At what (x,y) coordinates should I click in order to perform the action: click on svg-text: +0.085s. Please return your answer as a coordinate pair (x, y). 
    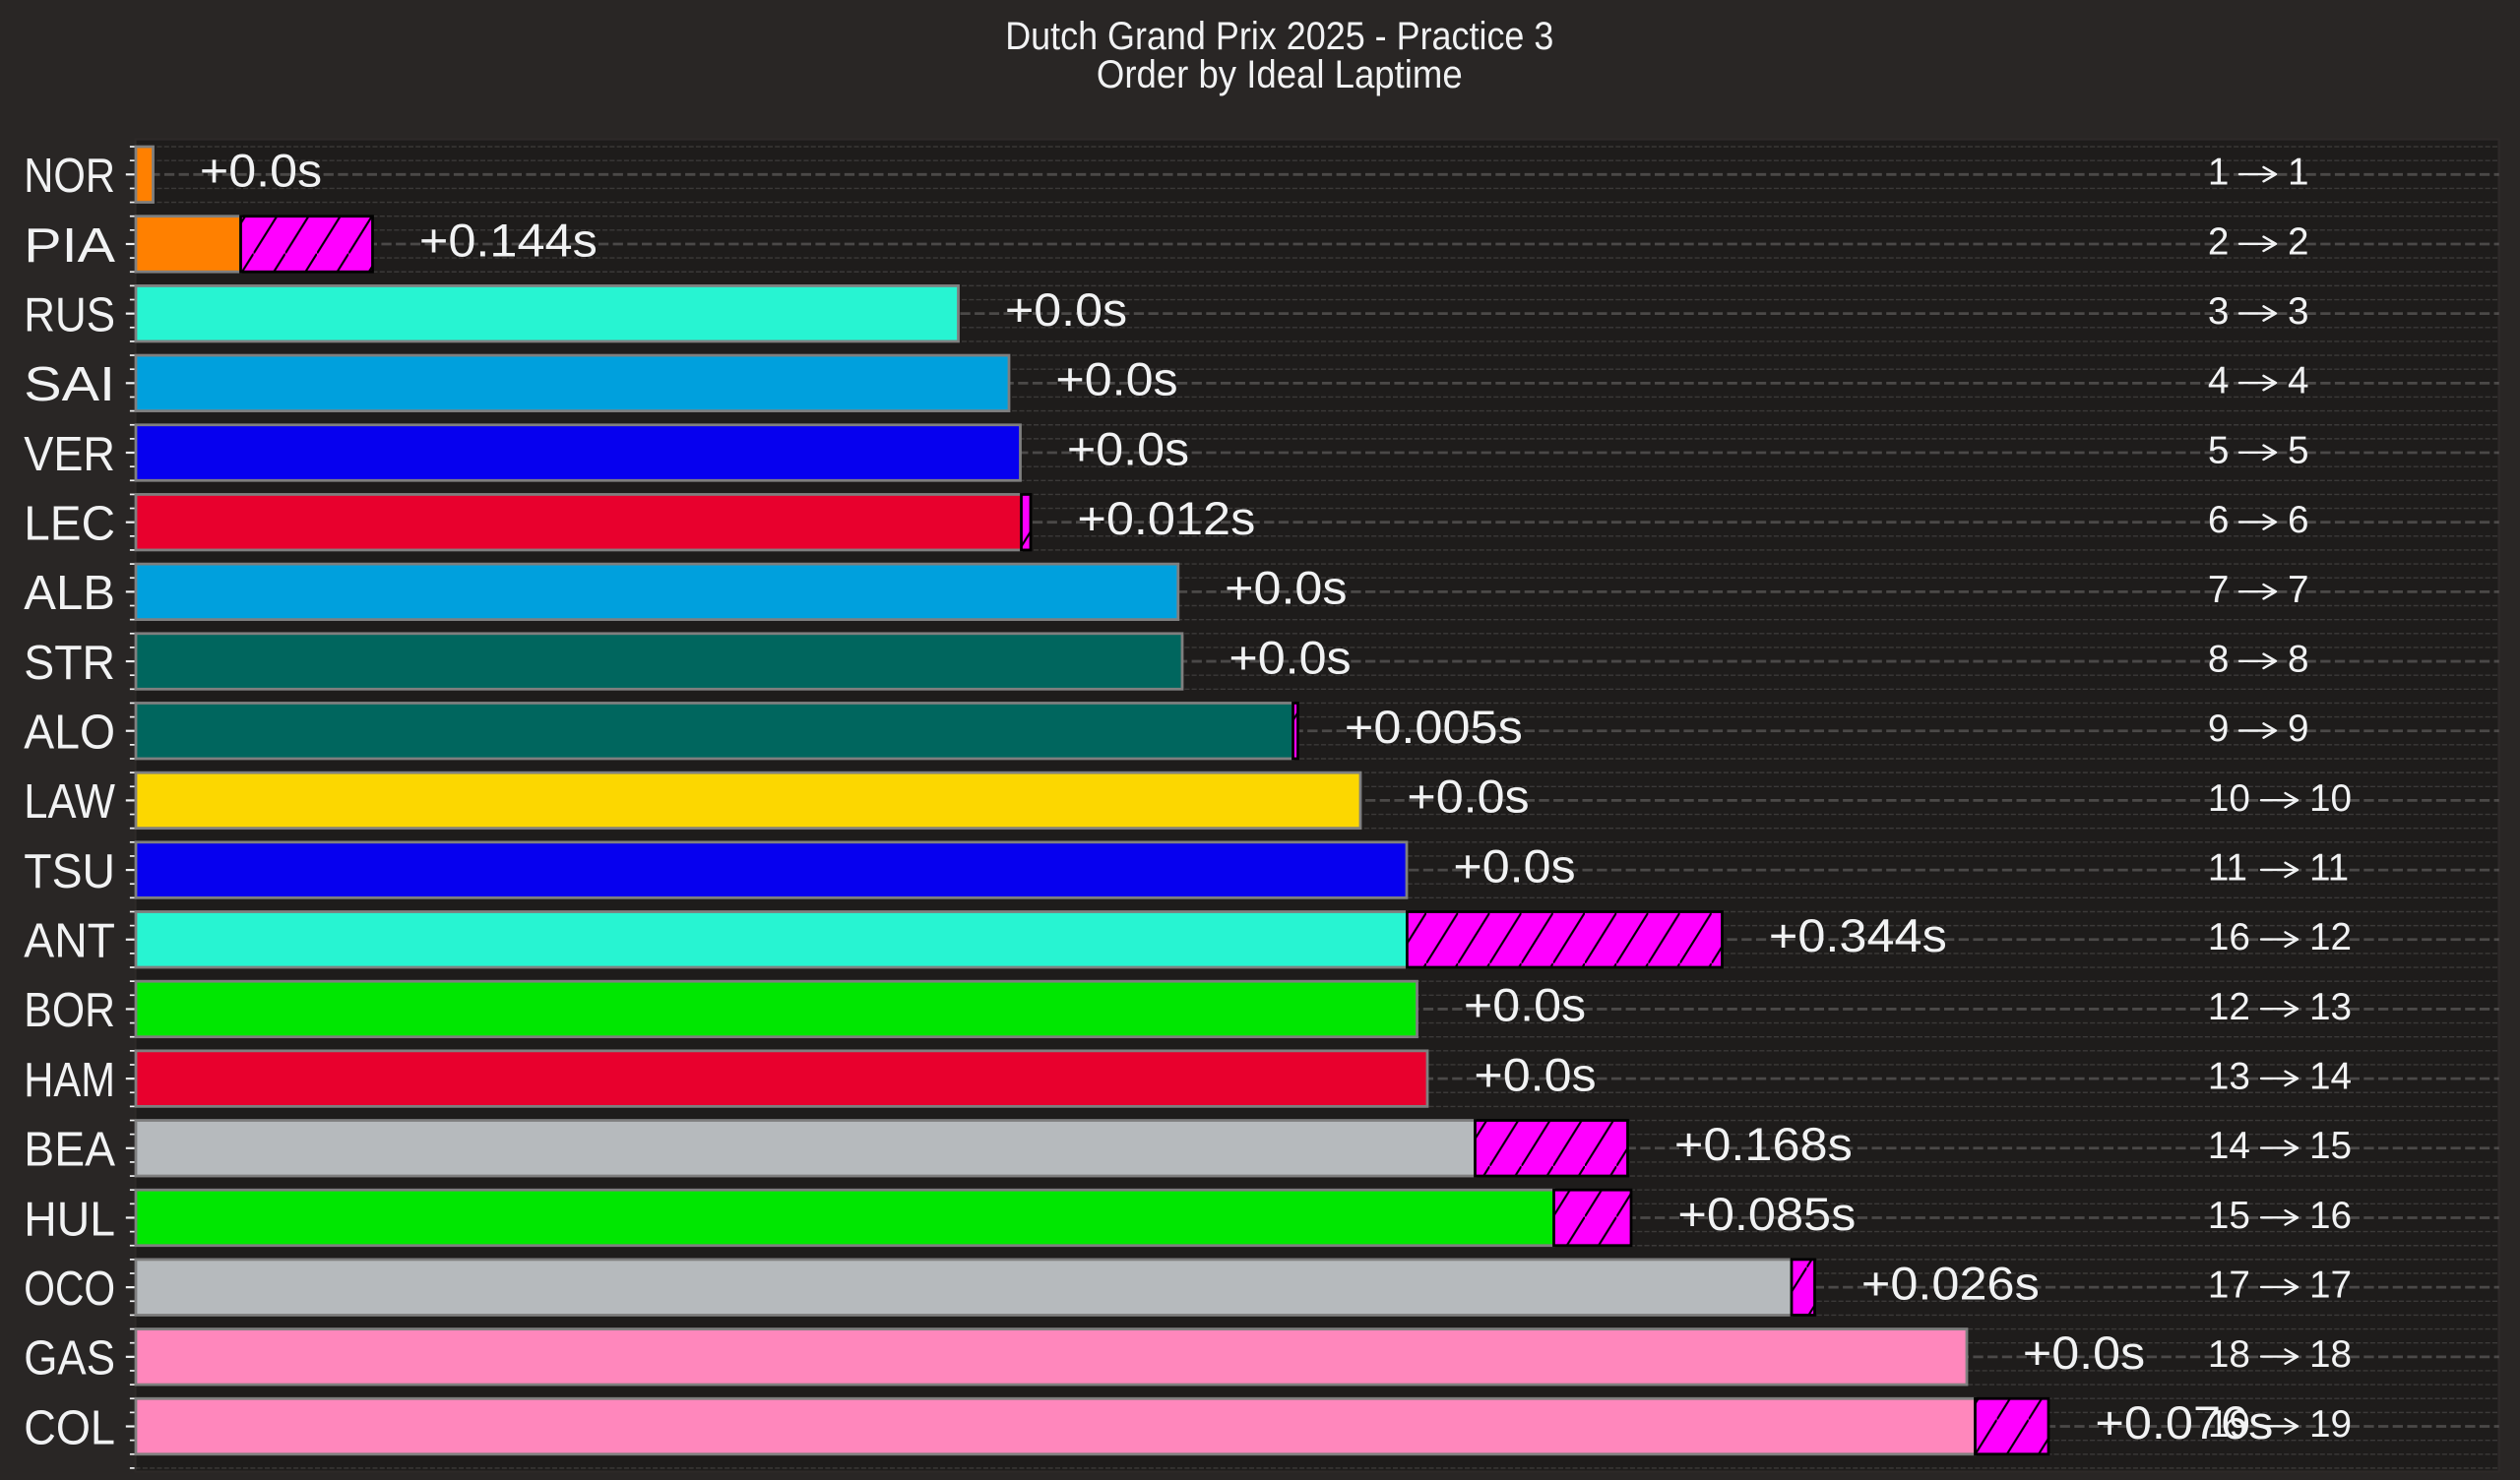
    Looking at the image, I should click on (1766, 1214).